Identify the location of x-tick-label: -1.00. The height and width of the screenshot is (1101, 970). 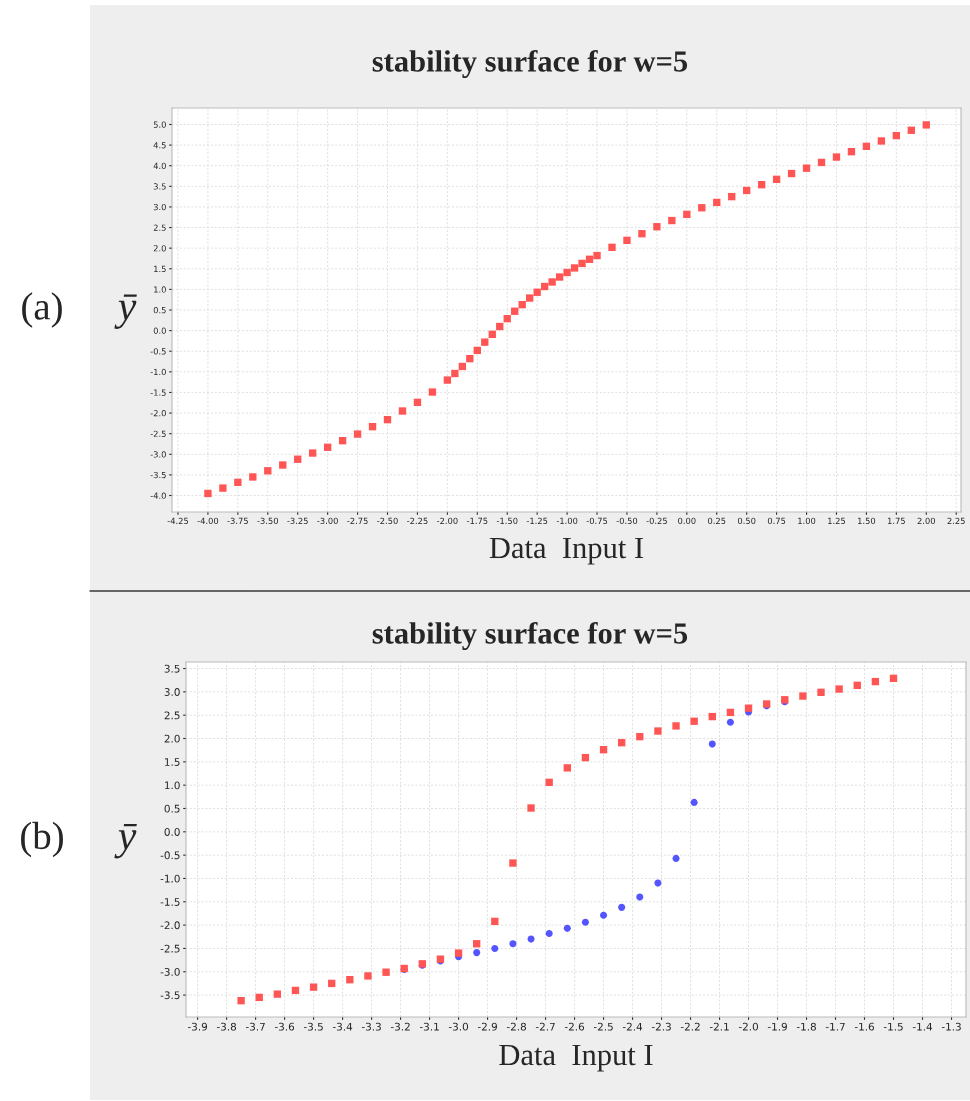
(567, 521).